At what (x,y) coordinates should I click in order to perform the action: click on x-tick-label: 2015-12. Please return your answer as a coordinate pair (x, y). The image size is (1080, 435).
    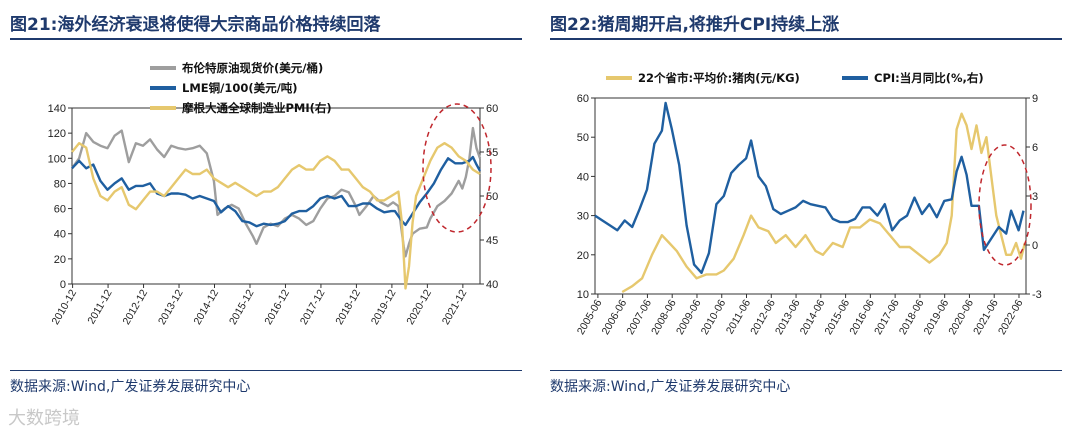
    Looking at the image, I should click on (242, 307).